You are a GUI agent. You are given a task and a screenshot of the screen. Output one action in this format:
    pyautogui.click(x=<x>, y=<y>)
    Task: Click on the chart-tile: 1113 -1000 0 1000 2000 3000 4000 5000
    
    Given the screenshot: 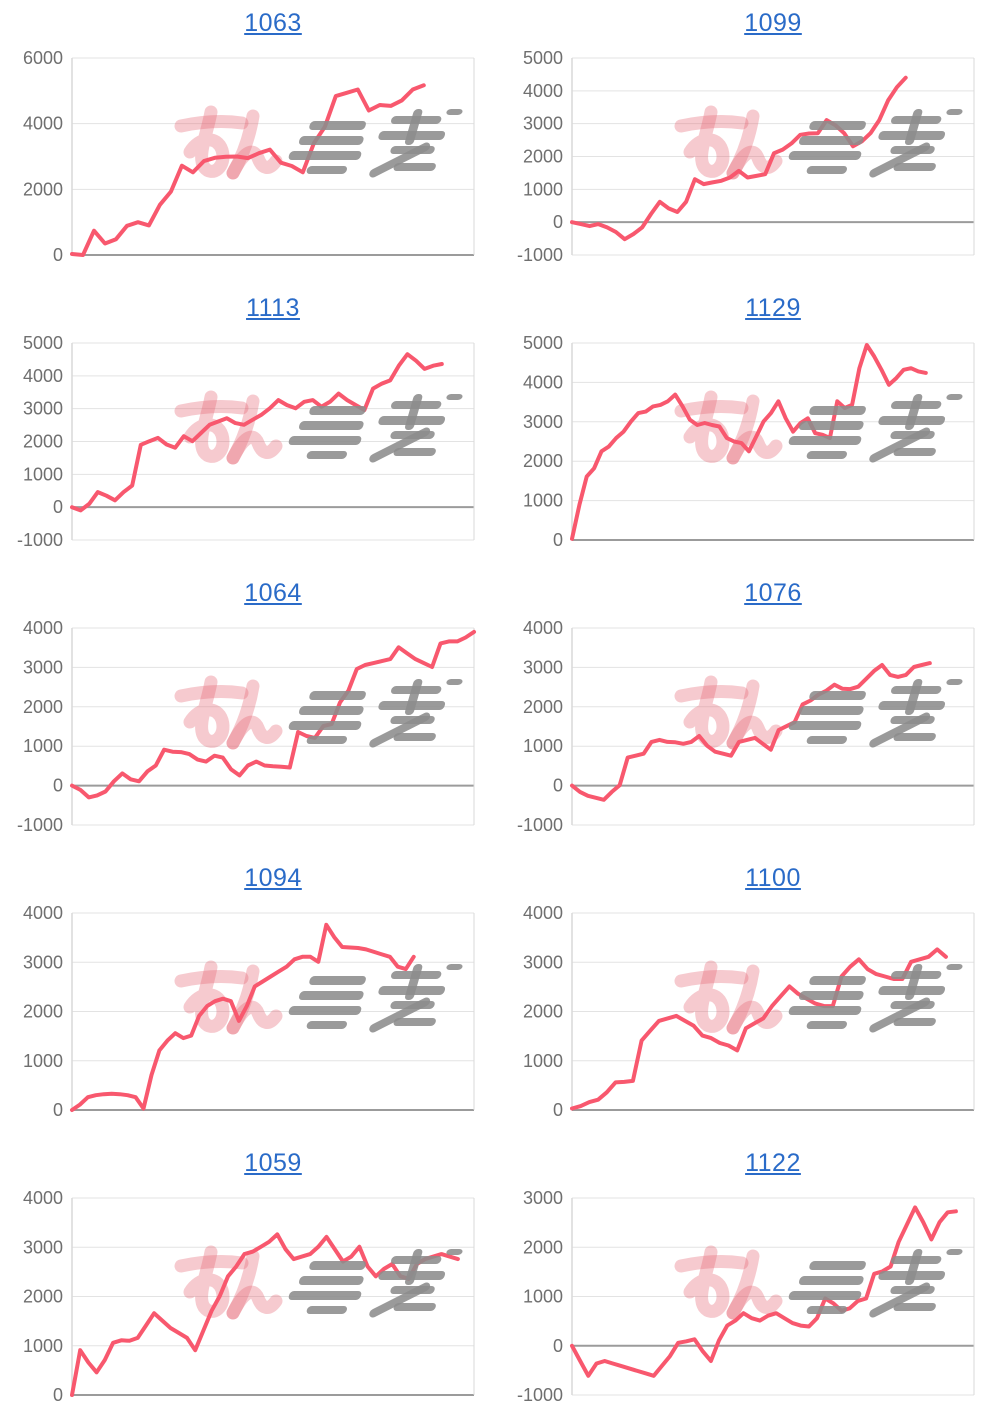 What is the action you would take?
    pyautogui.click(x=250, y=427)
    